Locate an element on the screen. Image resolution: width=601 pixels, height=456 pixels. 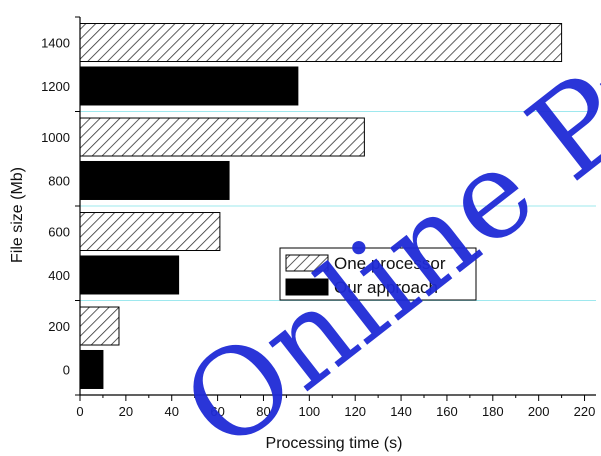
x-tick-label: 200 is located at coordinates (539, 411).